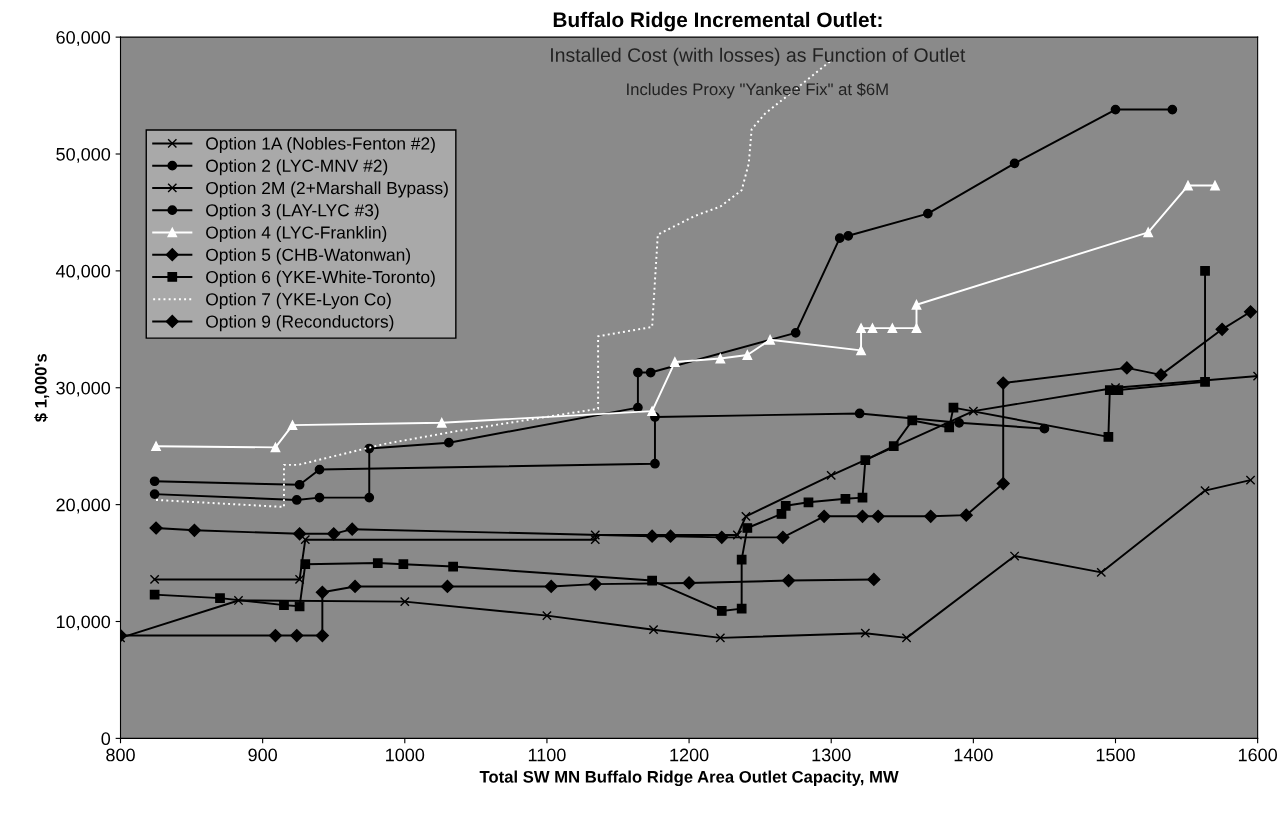 Image resolution: width=1282 pixels, height=825 pixels. What do you see at coordinates (83, 38) in the screenshot?
I see `y-tick-label: 60,000` at bounding box center [83, 38].